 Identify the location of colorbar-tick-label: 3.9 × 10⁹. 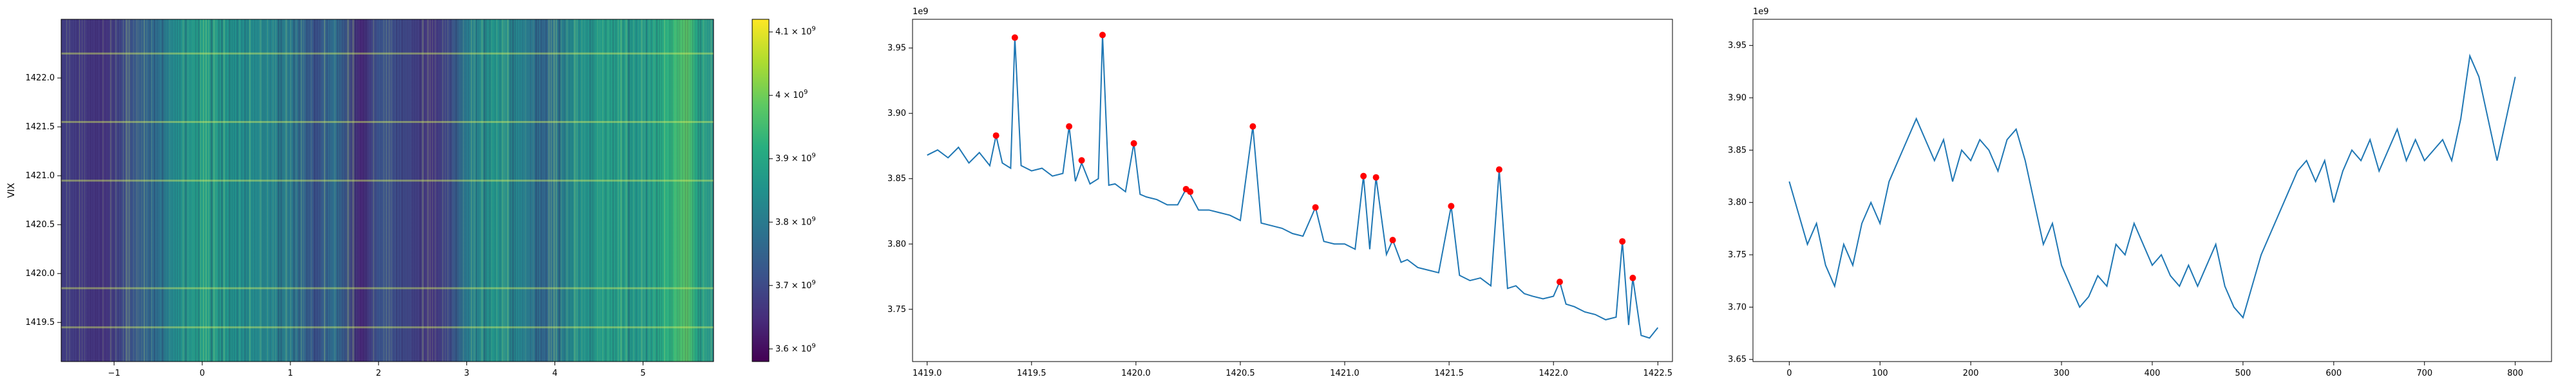
(795, 158).